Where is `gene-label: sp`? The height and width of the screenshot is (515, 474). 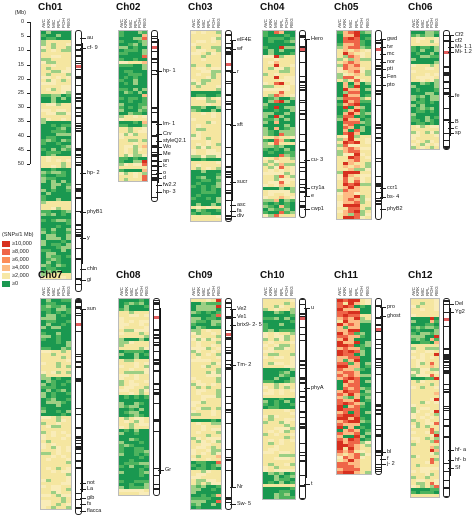 gene-label: sp is located at coordinates (458, 133).